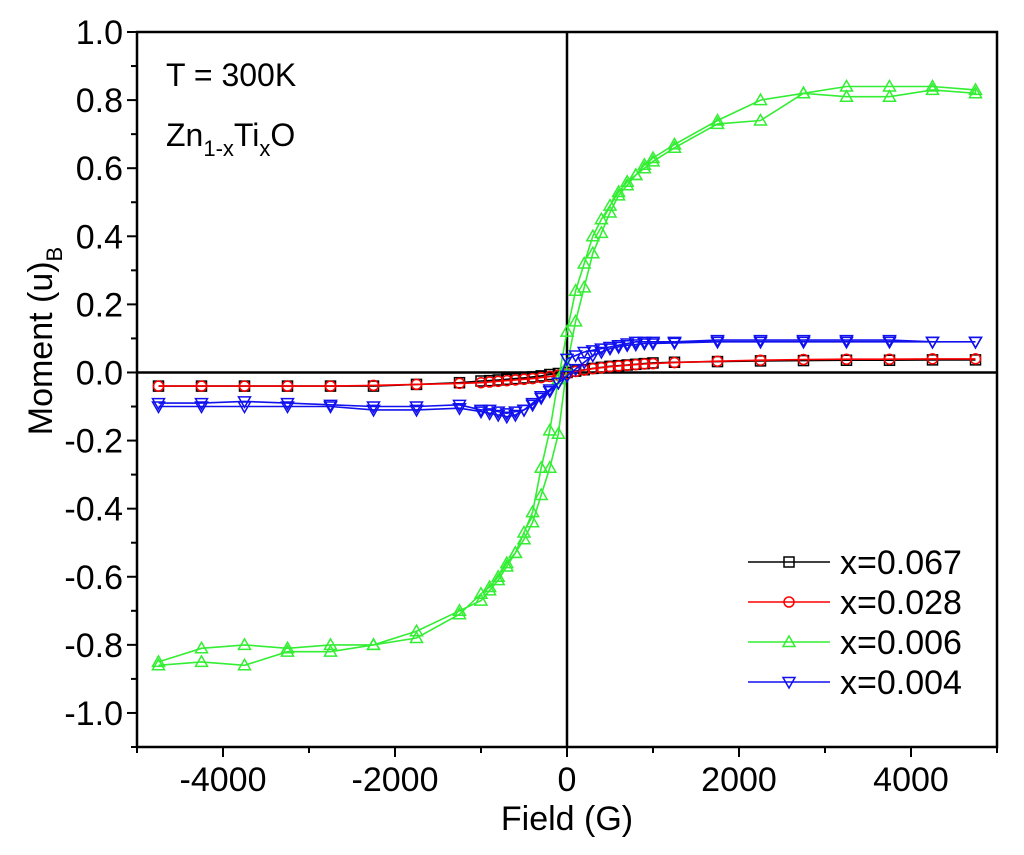  What do you see at coordinates (264, 148) in the screenshot?
I see `formula-sub-2: x` at bounding box center [264, 148].